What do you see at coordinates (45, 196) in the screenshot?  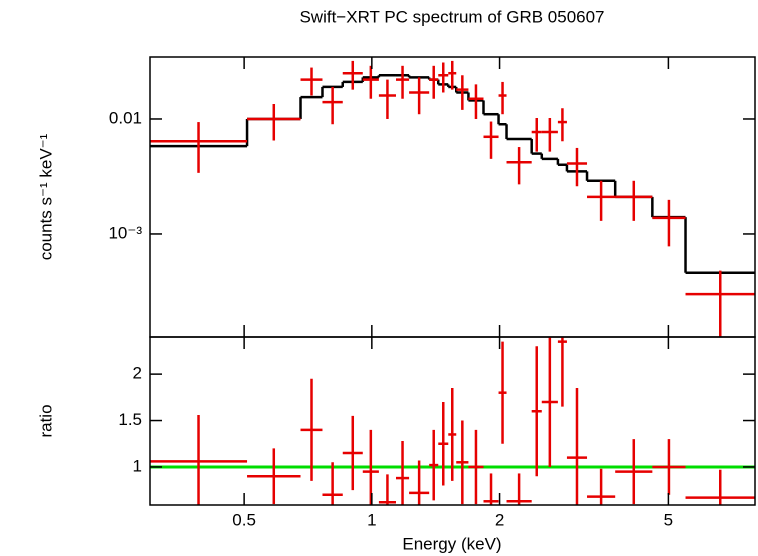 I see `y-axis-label: counts s⁻¹ keV⁻¹` at bounding box center [45, 196].